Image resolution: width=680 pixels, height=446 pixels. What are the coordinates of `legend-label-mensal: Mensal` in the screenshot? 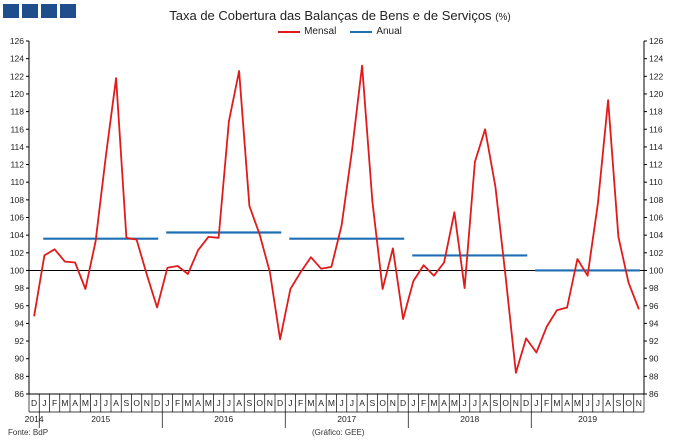 It's located at (320, 31).